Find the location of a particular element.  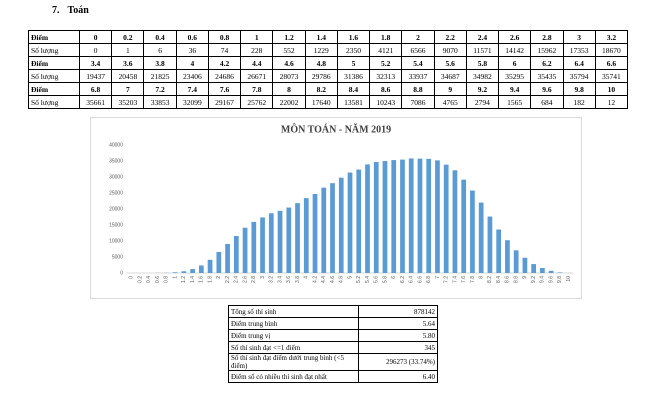

x-tick-label: 7.8 is located at coordinates (473, 279).